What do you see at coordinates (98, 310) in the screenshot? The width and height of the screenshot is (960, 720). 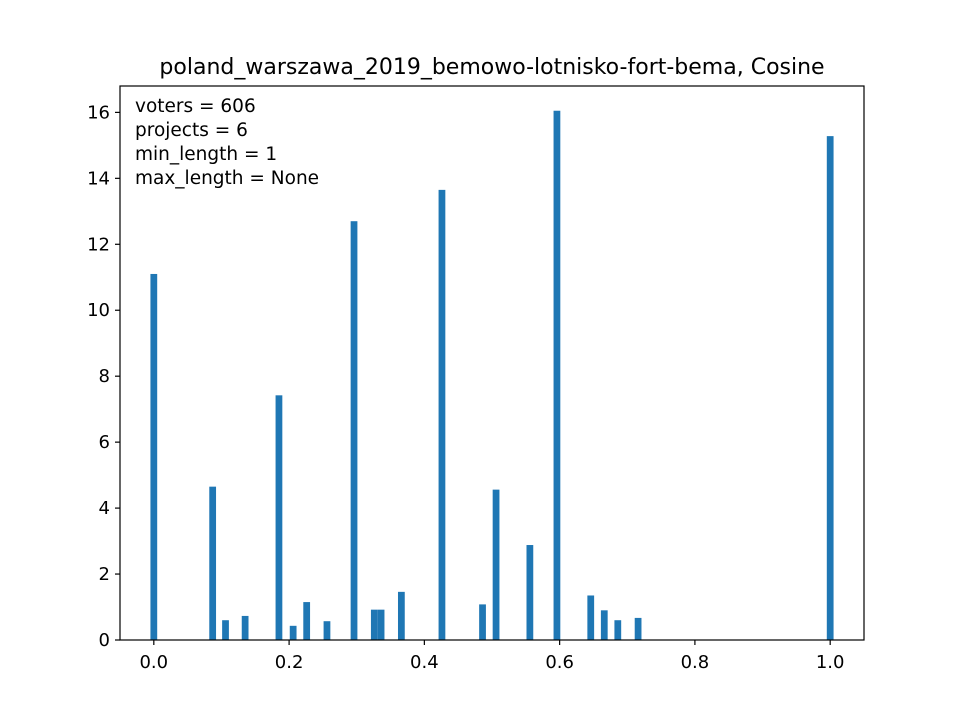 I see `y-tick-label: 10` at bounding box center [98, 310].